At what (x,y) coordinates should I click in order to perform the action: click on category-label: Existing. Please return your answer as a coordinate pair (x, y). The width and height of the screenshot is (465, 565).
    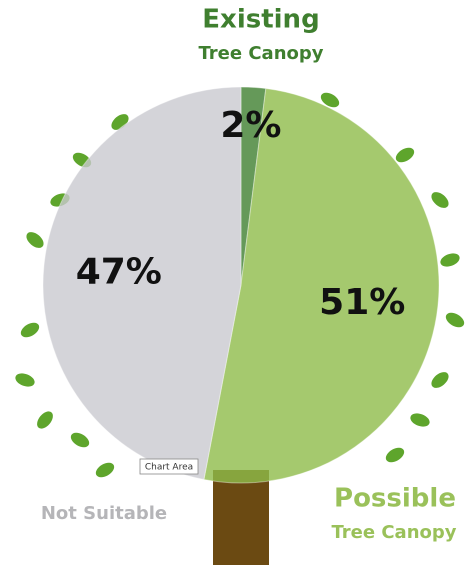
    Looking at the image, I should click on (260, 20).